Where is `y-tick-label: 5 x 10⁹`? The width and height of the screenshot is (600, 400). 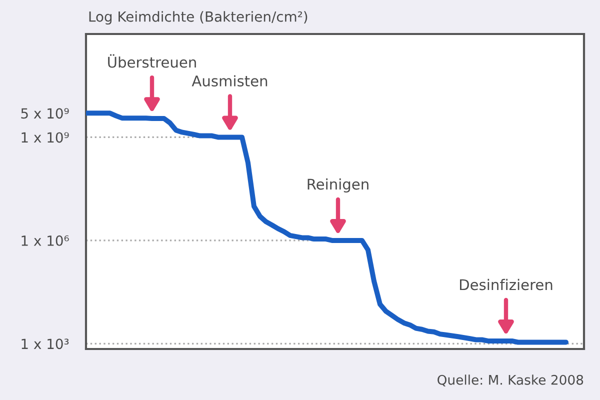 y-tick-label: 5 x 10⁹ is located at coordinates (45, 113).